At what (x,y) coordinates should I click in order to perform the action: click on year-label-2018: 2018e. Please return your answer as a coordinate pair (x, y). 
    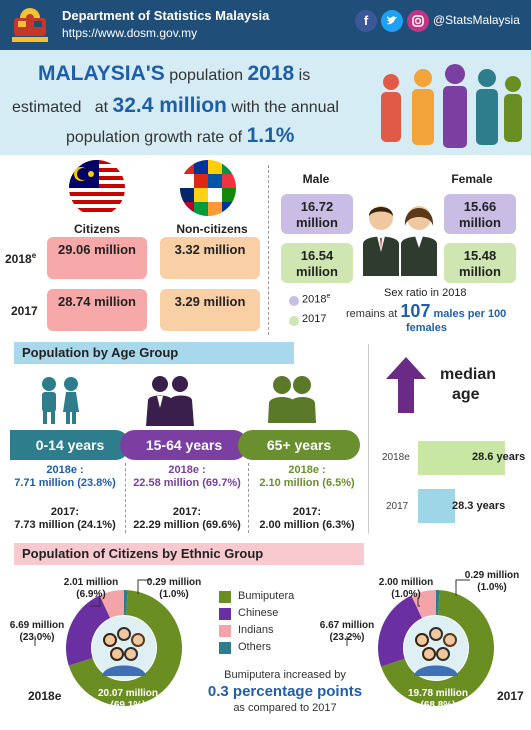
    Looking at the image, I should click on (20, 258).